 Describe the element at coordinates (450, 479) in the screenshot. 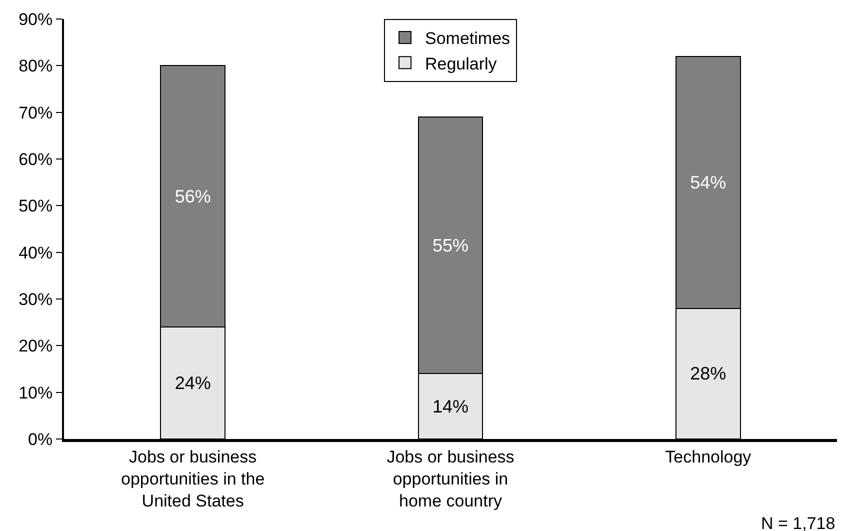

I see `x-tick-label: Jobs or business opportunities in home country` at that location.